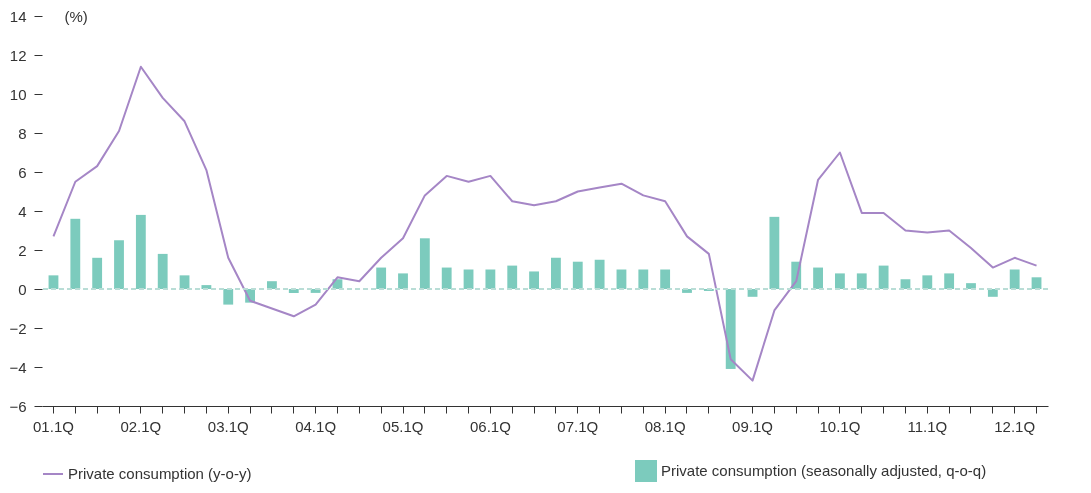 This screenshot has width=1091, height=493. What do you see at coordinates (22, 133) in the screenshot?
I see `y-tick-label: 8` at bounding box center [22, 133].